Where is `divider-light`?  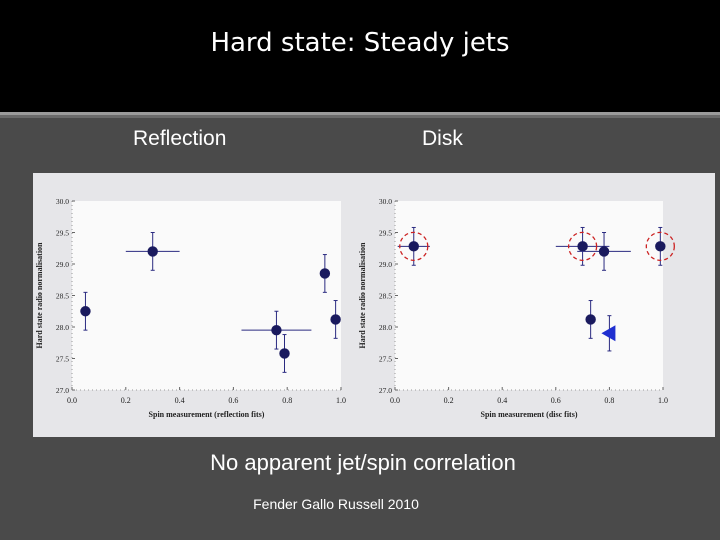 divider-light is located at coordinates (360, 113).